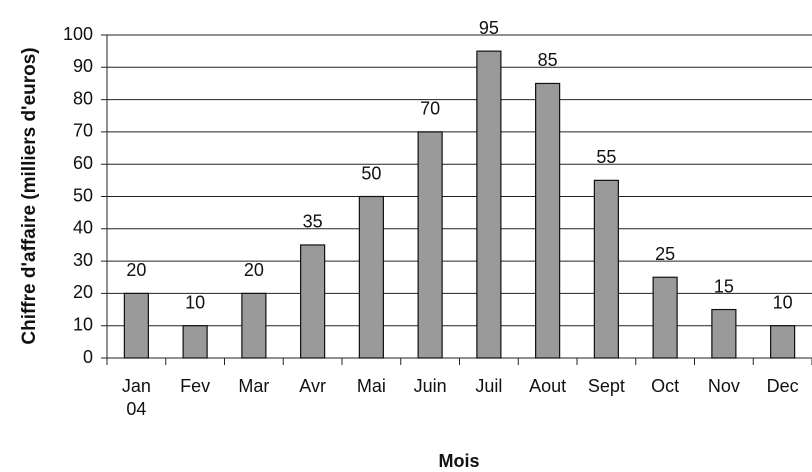  I want to click on y-tick-label: 80, so click(83, 98).